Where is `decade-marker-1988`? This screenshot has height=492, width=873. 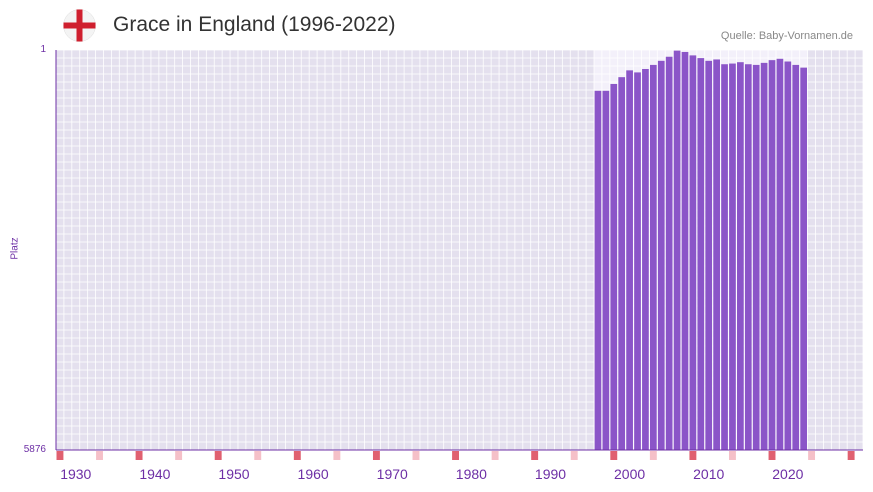
decade-marker-1988 is located at coordinates (535, 455).